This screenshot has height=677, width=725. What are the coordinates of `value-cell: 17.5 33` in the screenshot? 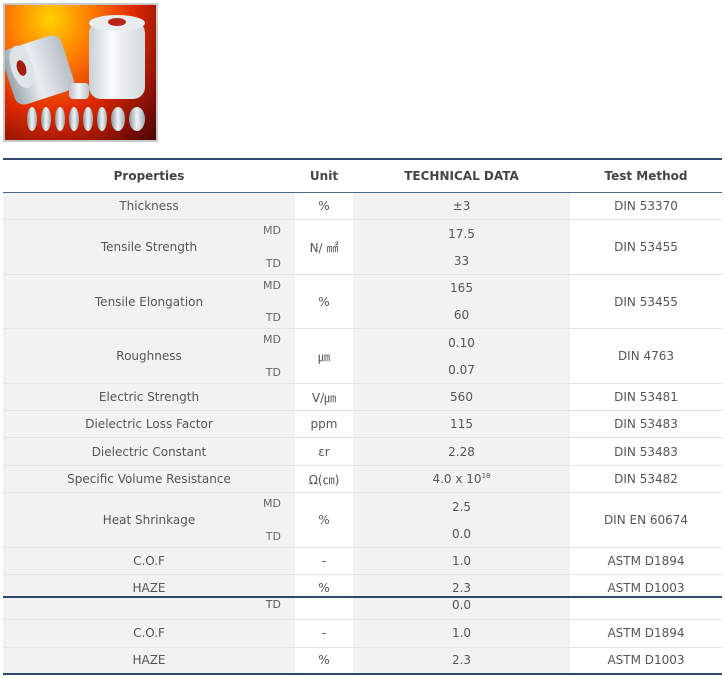 It's located at (461, 247).